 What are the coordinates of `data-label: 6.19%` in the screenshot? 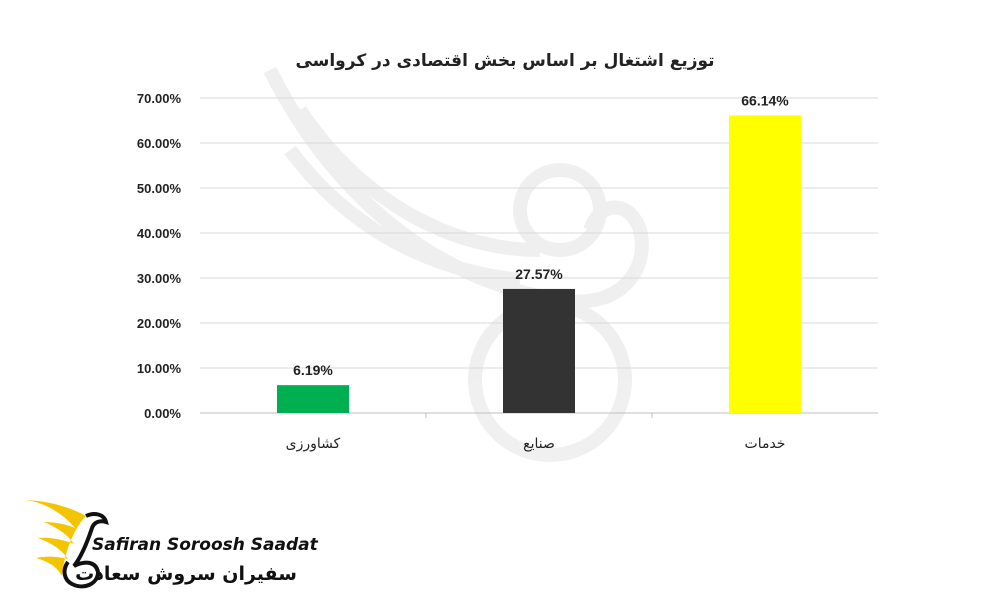 It's located at (313, 370).